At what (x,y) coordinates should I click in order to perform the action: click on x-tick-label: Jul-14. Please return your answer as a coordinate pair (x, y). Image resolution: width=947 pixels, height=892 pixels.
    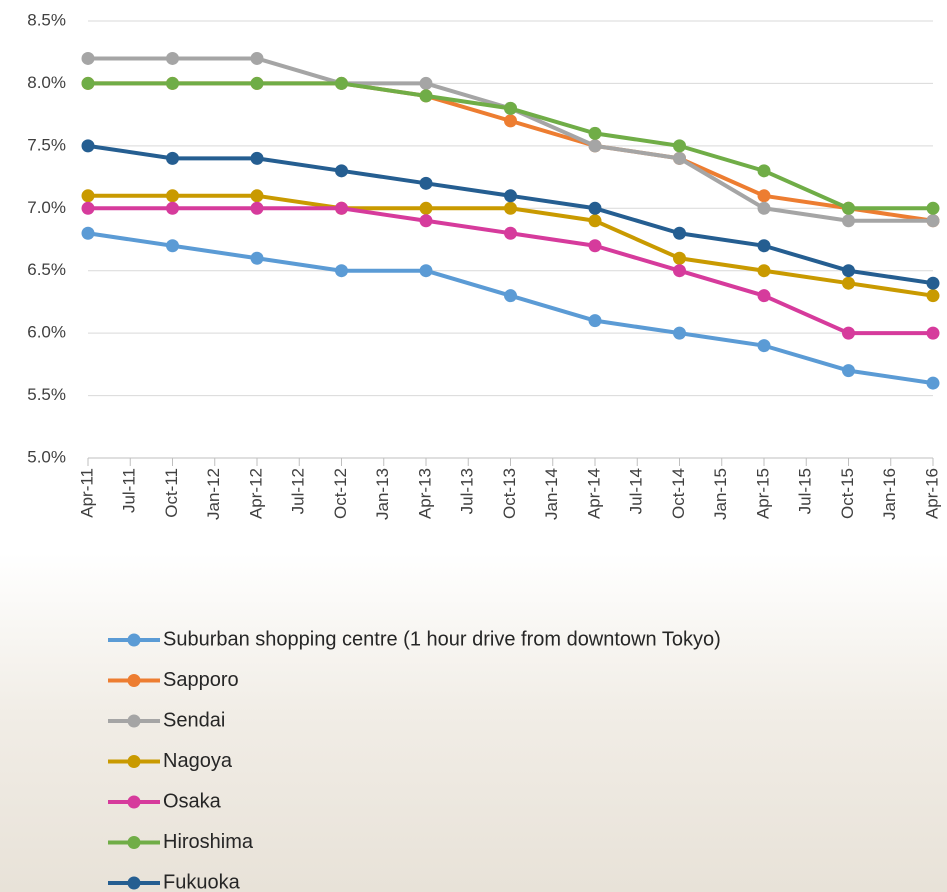
    Looking at the image, I should click on (636, 491).